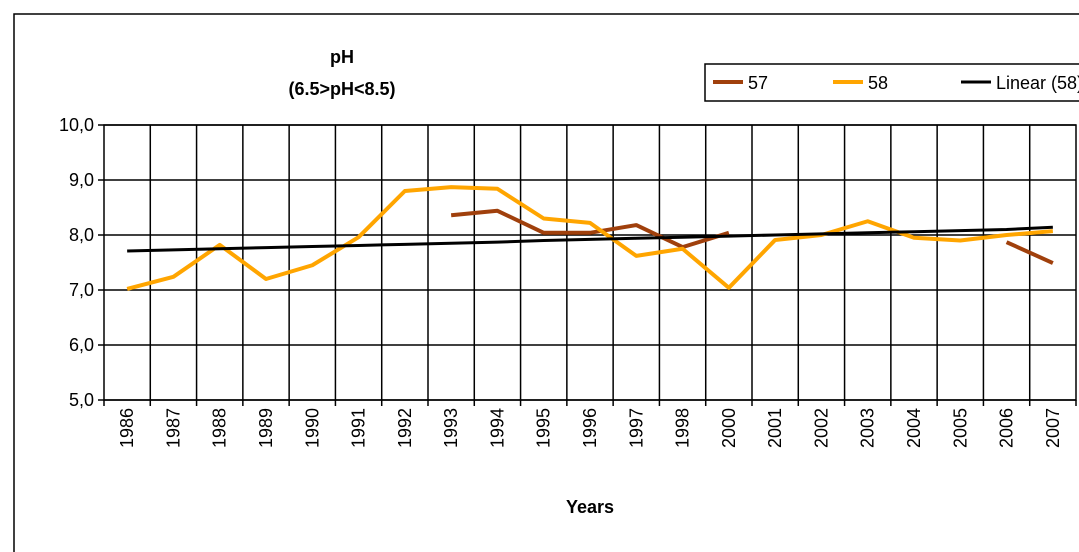 Image resolution: width=1079 pixels, height=552 pixels. Describe the element at coordinates (590, 507) in the screenshot. I see `x-axis-title: Years` at that location.